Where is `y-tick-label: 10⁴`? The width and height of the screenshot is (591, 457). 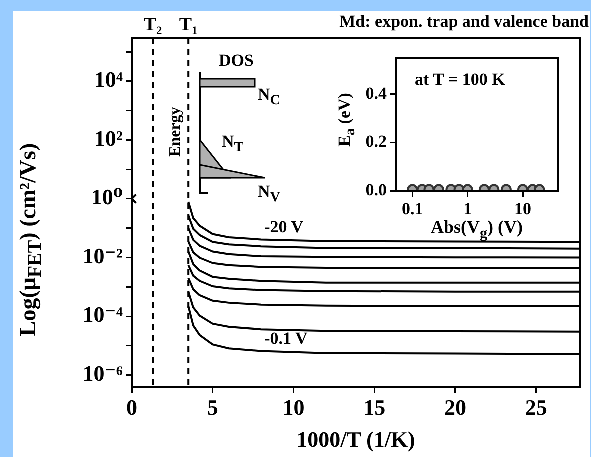
y-tick-label: 10⁴ is located at coordinates (109, 79).